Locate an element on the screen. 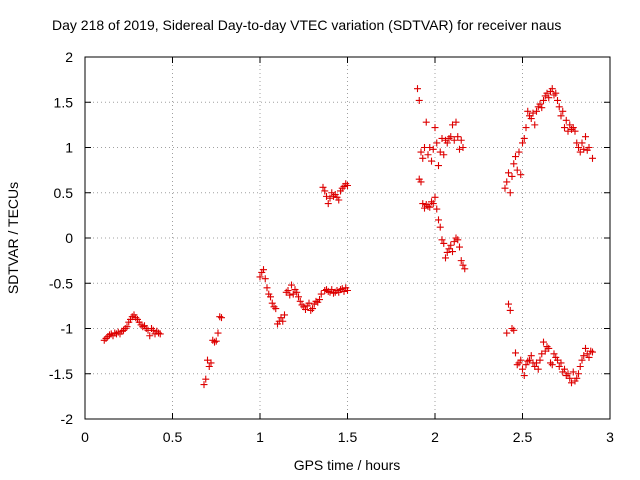  x-tick-label: 0 is located at coordinates (85, 437).